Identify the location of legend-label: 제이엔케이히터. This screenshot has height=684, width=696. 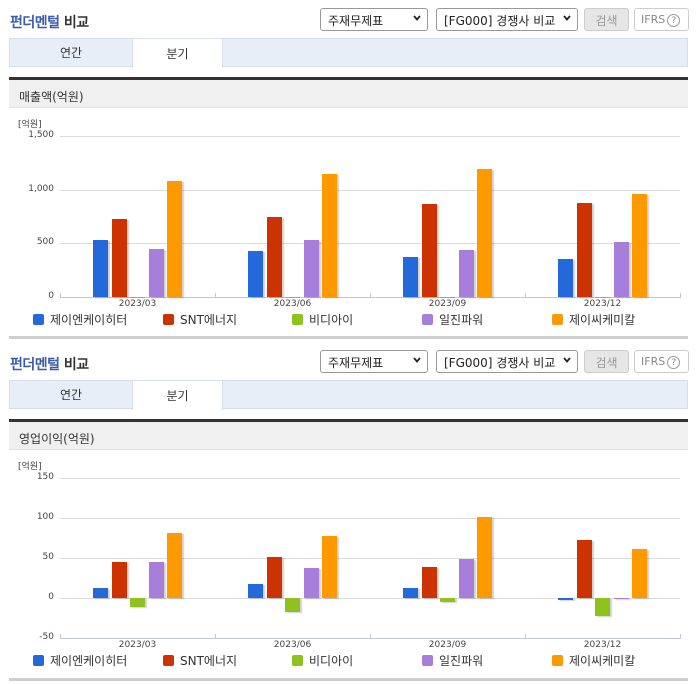
(89, 320).